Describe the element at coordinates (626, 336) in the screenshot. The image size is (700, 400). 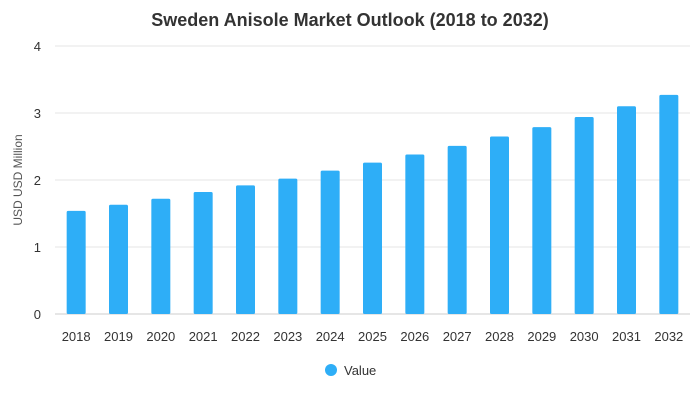
I see `x-tick-label-2031: 2031` at that location.